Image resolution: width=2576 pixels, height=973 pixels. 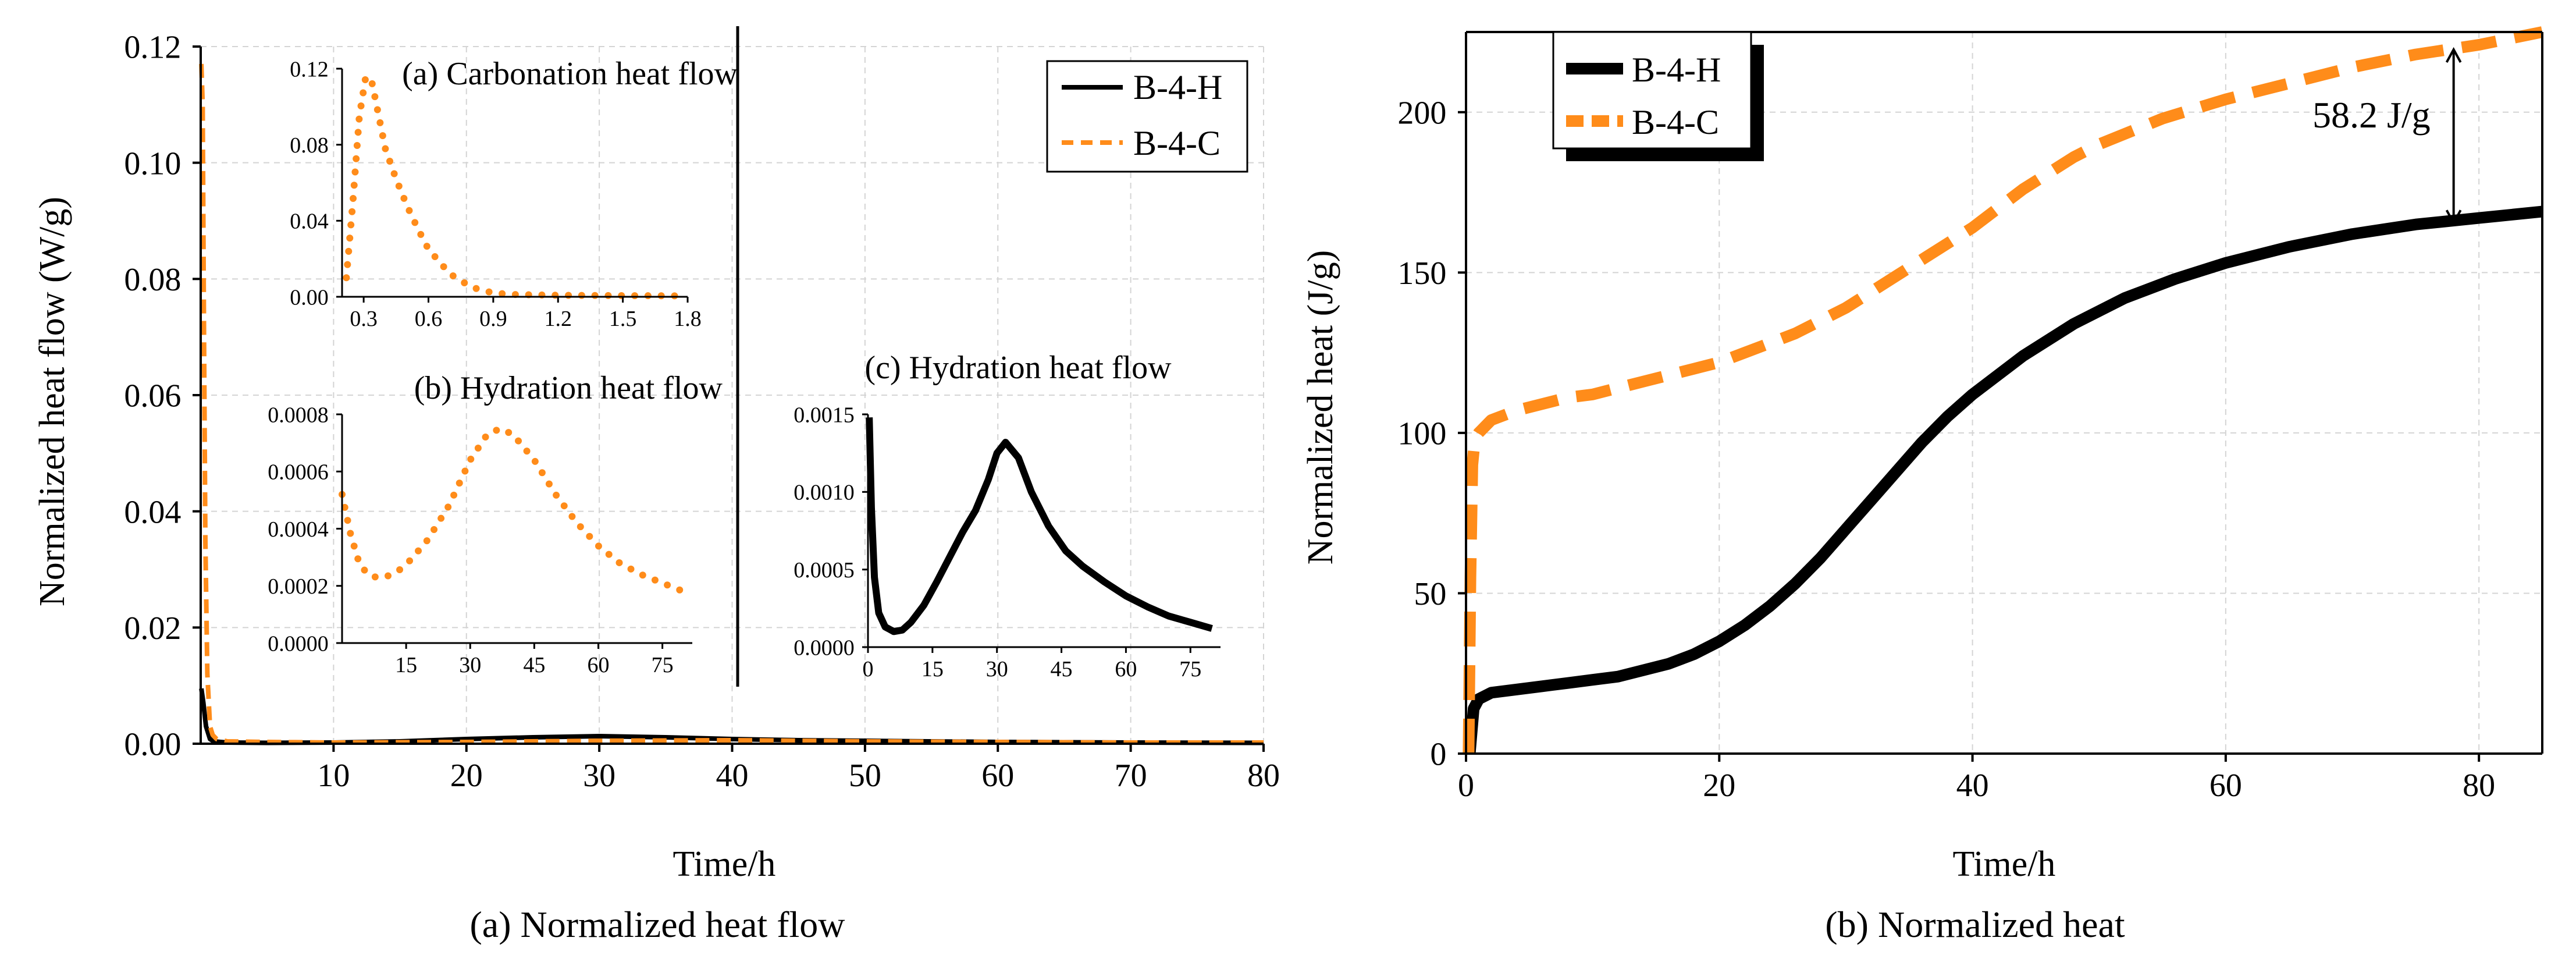 What do you see at coordinates (1422, 434) in the screenshot?
I see `panel-b-y-tick-label: 100` at bounding box center [1422, 434].